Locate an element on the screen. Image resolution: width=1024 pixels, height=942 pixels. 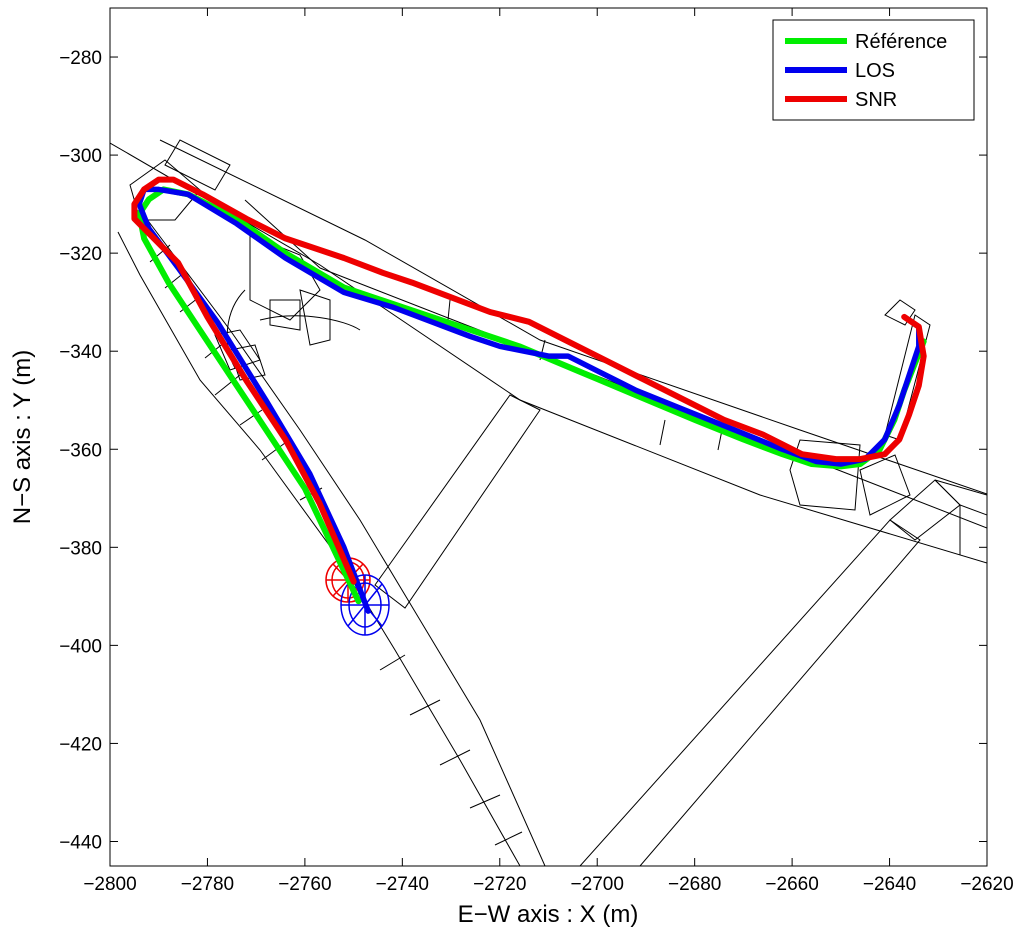
y-tick-label: −320 is located at coordinates (80, 254).